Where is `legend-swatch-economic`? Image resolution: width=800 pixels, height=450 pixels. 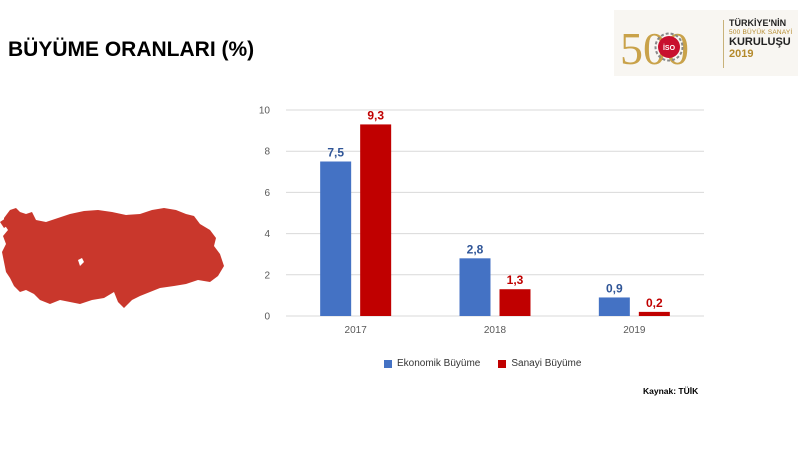 legend-swatch-economic is located at coordinates (388, 363).